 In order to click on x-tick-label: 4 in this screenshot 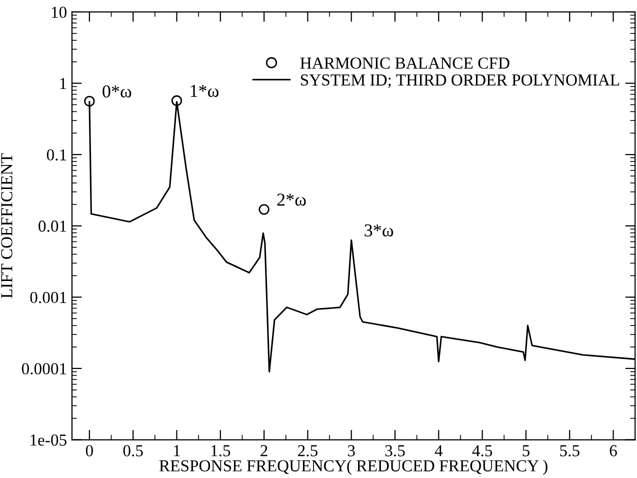, I will do `click(438, 450)`.